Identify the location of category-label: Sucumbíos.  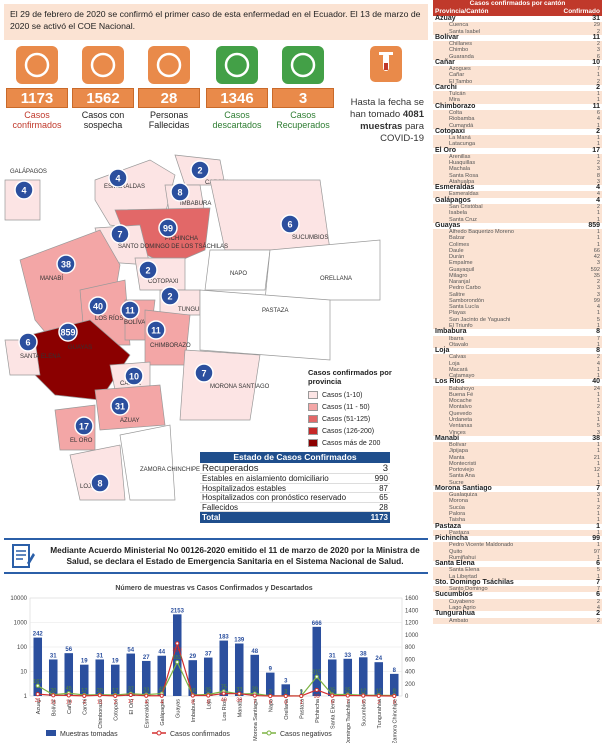
(364, 713).